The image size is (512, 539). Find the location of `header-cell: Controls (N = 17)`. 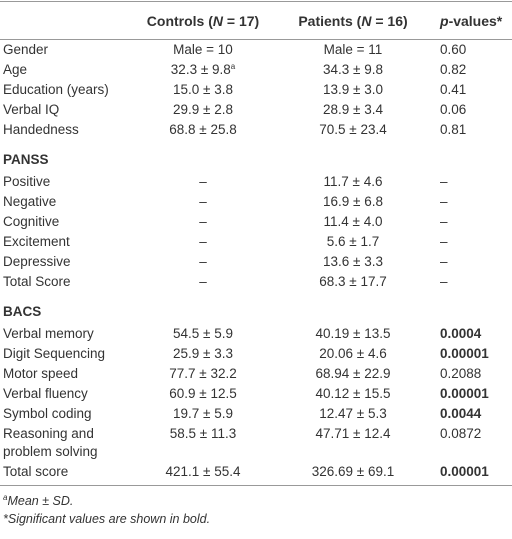

header-cell: Controls (N = 17) is located at coordinates (203, 20).